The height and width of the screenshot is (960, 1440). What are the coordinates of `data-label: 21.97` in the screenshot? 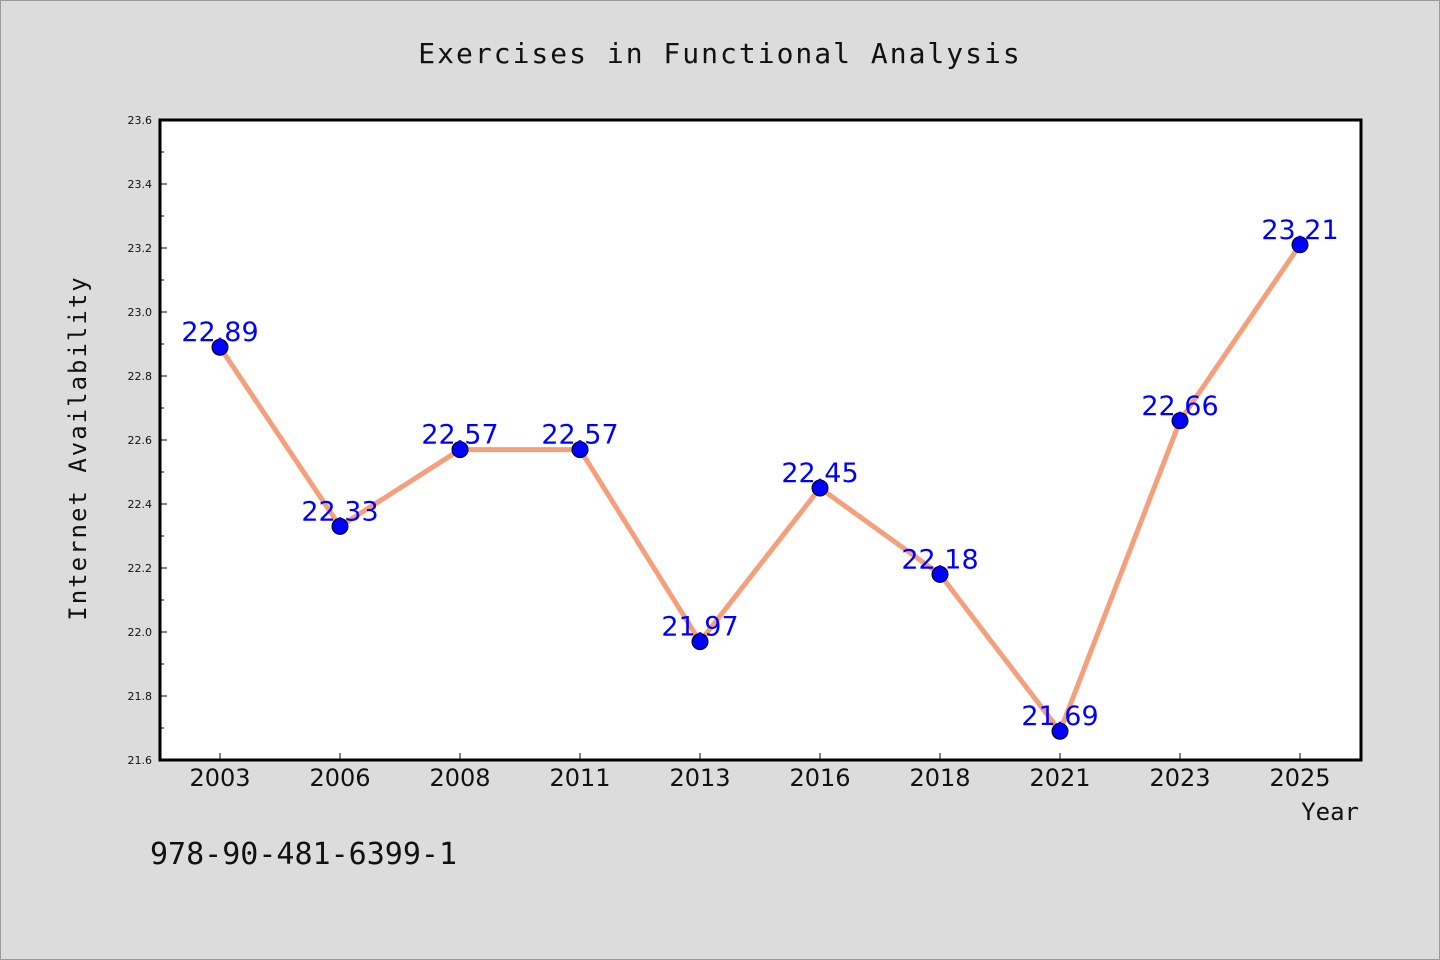 It's located at (699, 627).